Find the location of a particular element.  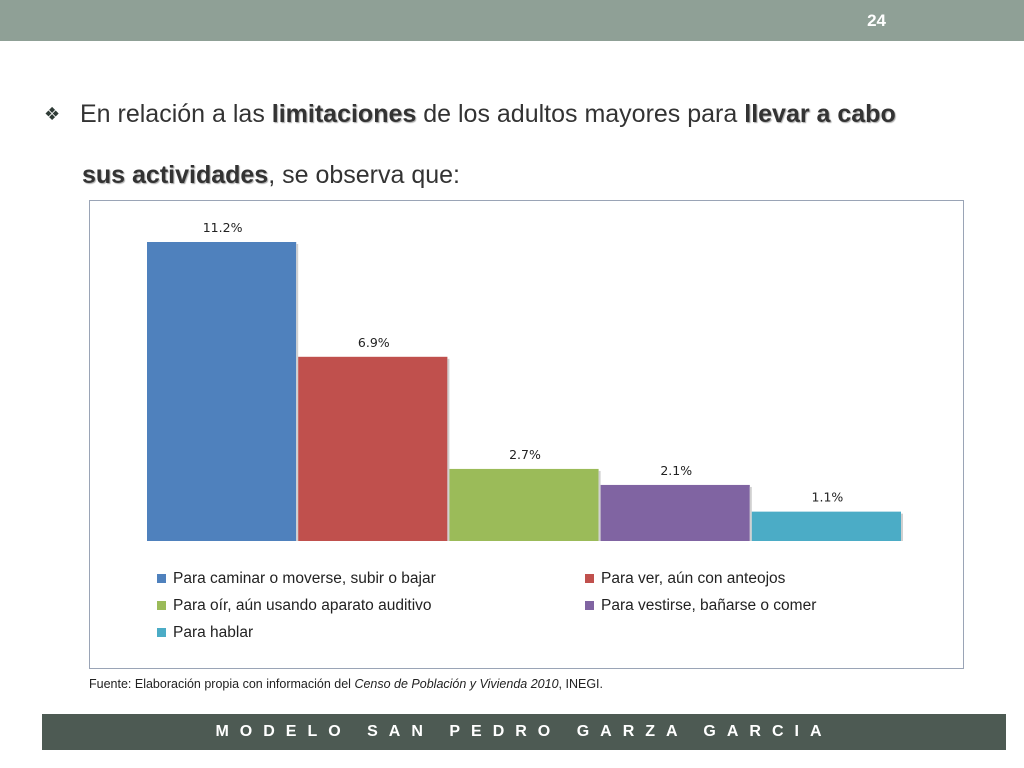

data-label-4: 2.1% is located at coordinates (676, 470).